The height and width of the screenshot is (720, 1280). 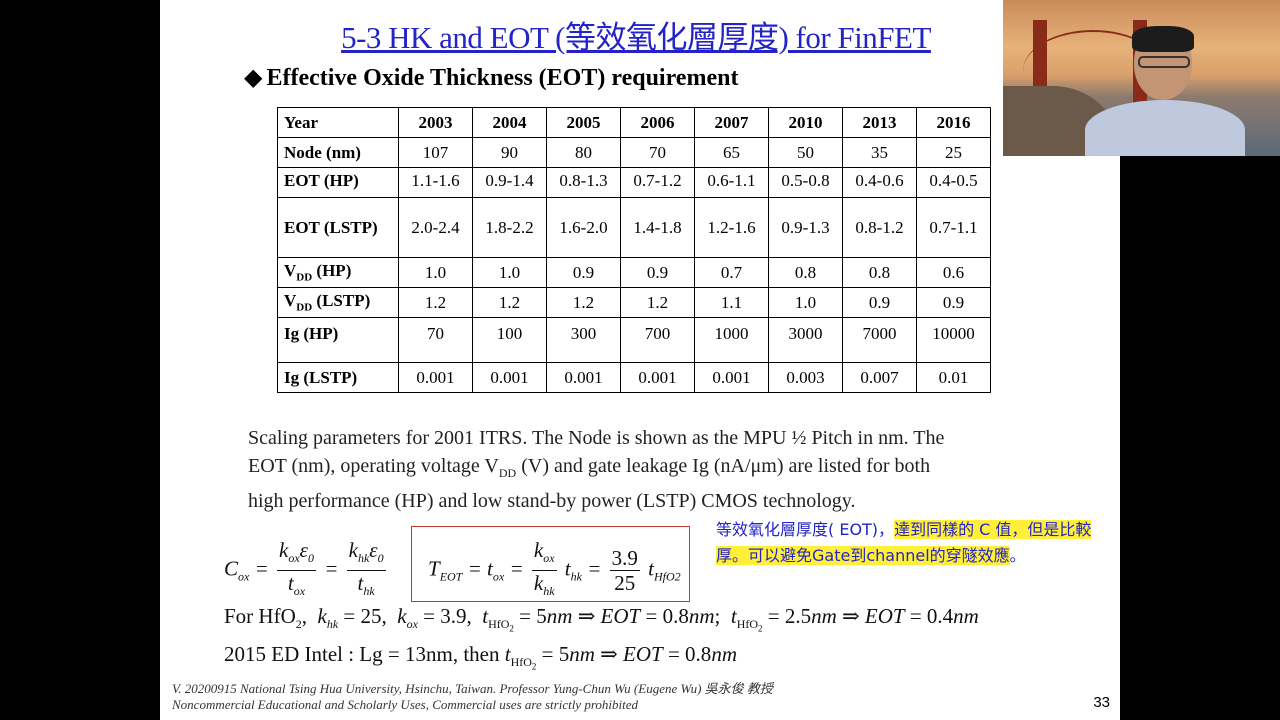 I want to click on table-cell: 1000, so click(x=731, y=340).